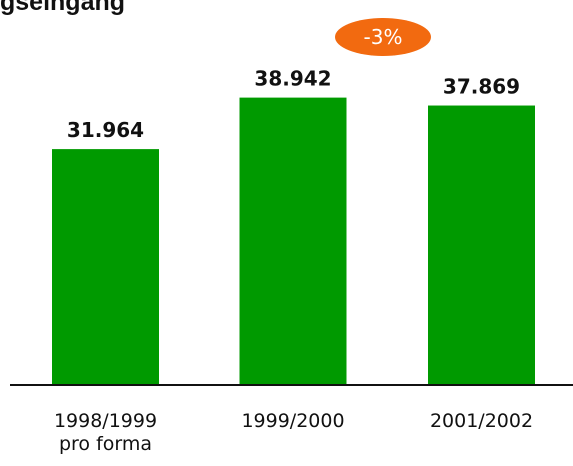 The image size is (573, 466). Describe the element at coordinates (105, 432) in the screenshot. I see `x-tick-label: 1998/1999 pro forma` at that location.